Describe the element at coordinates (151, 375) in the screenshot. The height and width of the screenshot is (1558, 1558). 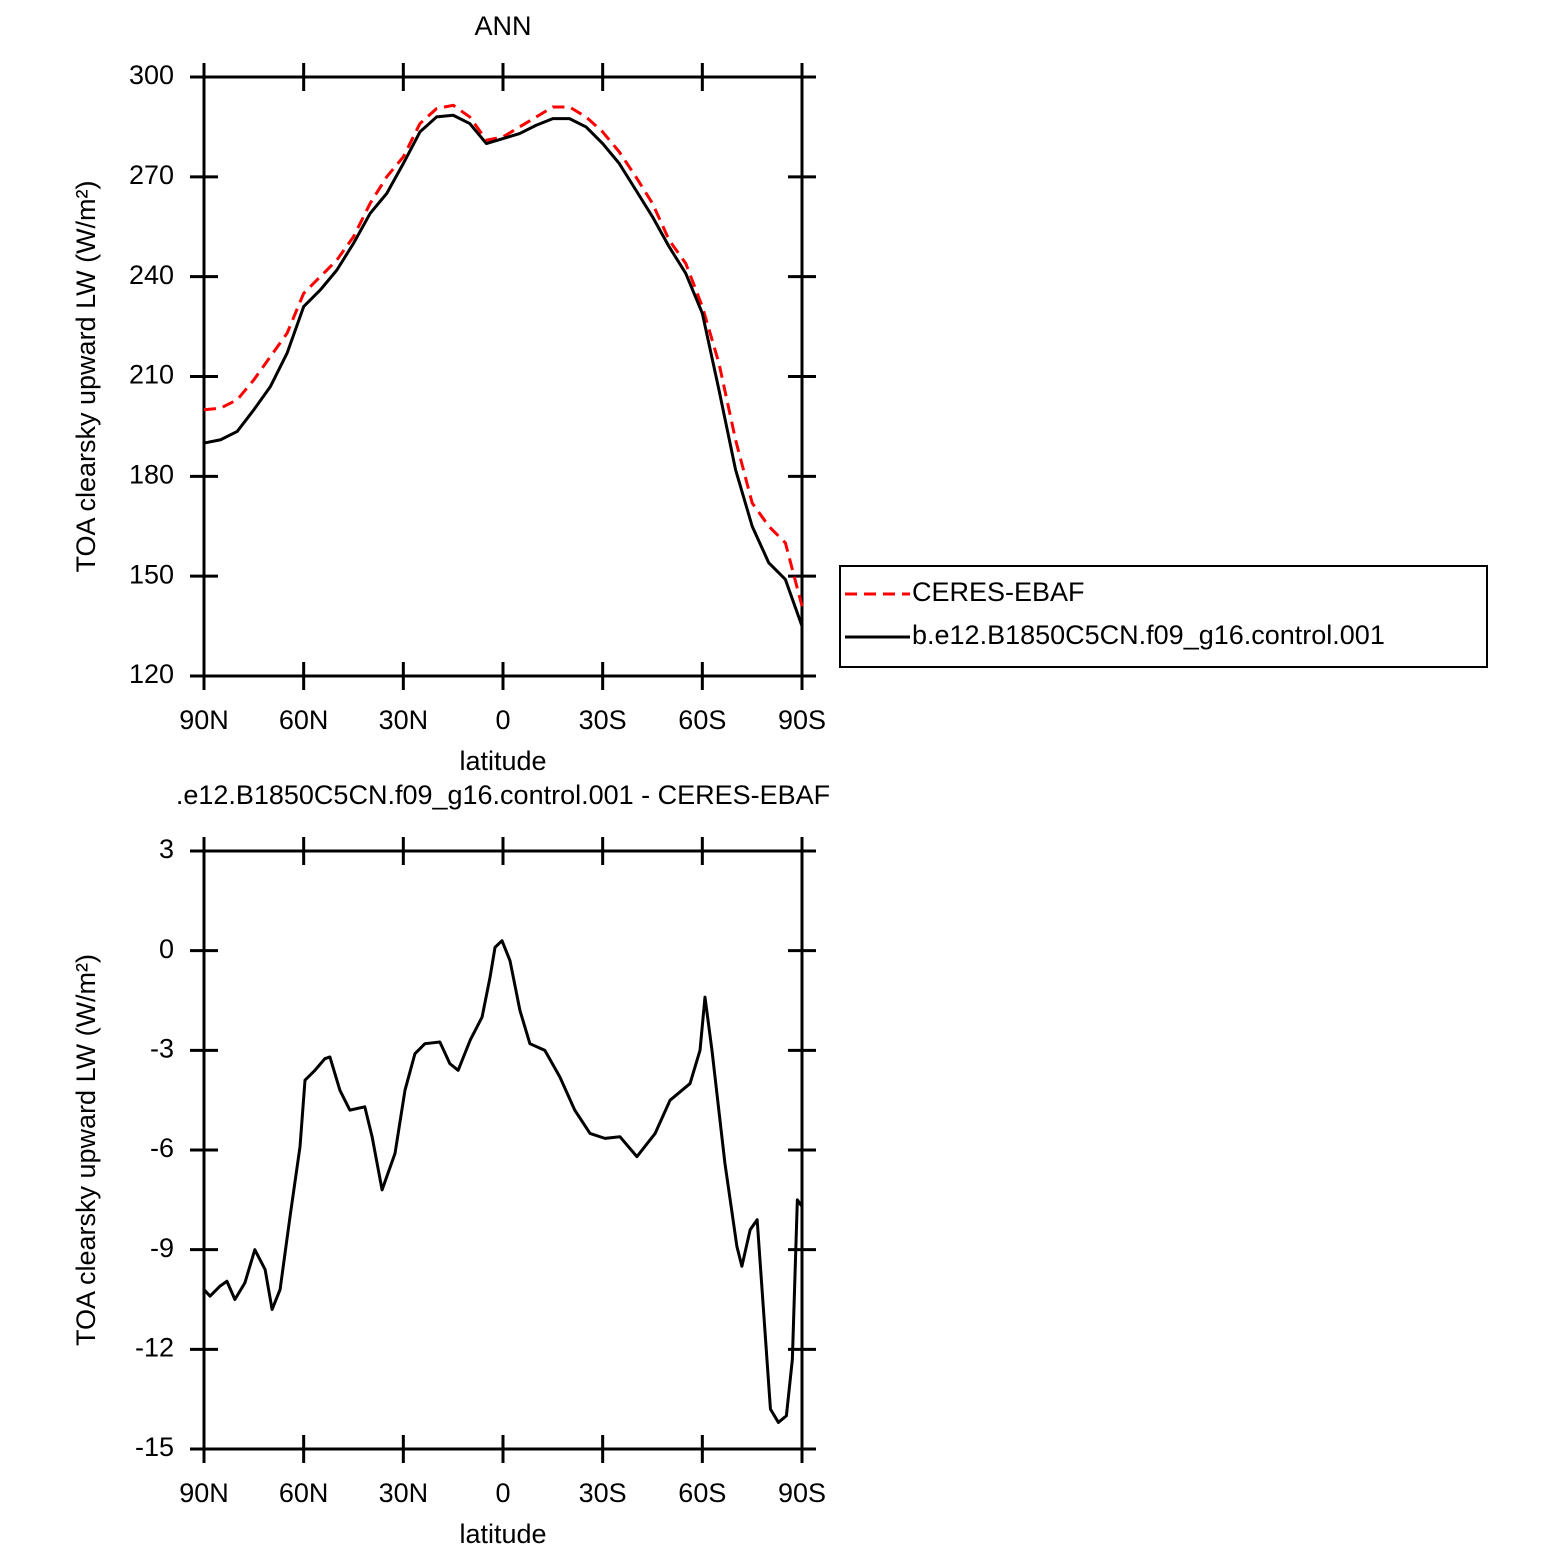
I see `y-tick-label: 210` at that location.